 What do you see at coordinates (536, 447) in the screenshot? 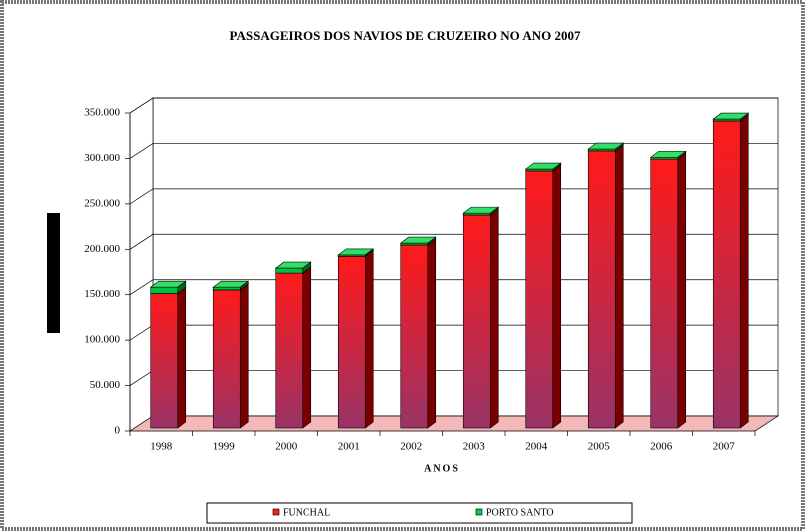
I see `x-tick-label: 2004` at bounding box center [536, 447].